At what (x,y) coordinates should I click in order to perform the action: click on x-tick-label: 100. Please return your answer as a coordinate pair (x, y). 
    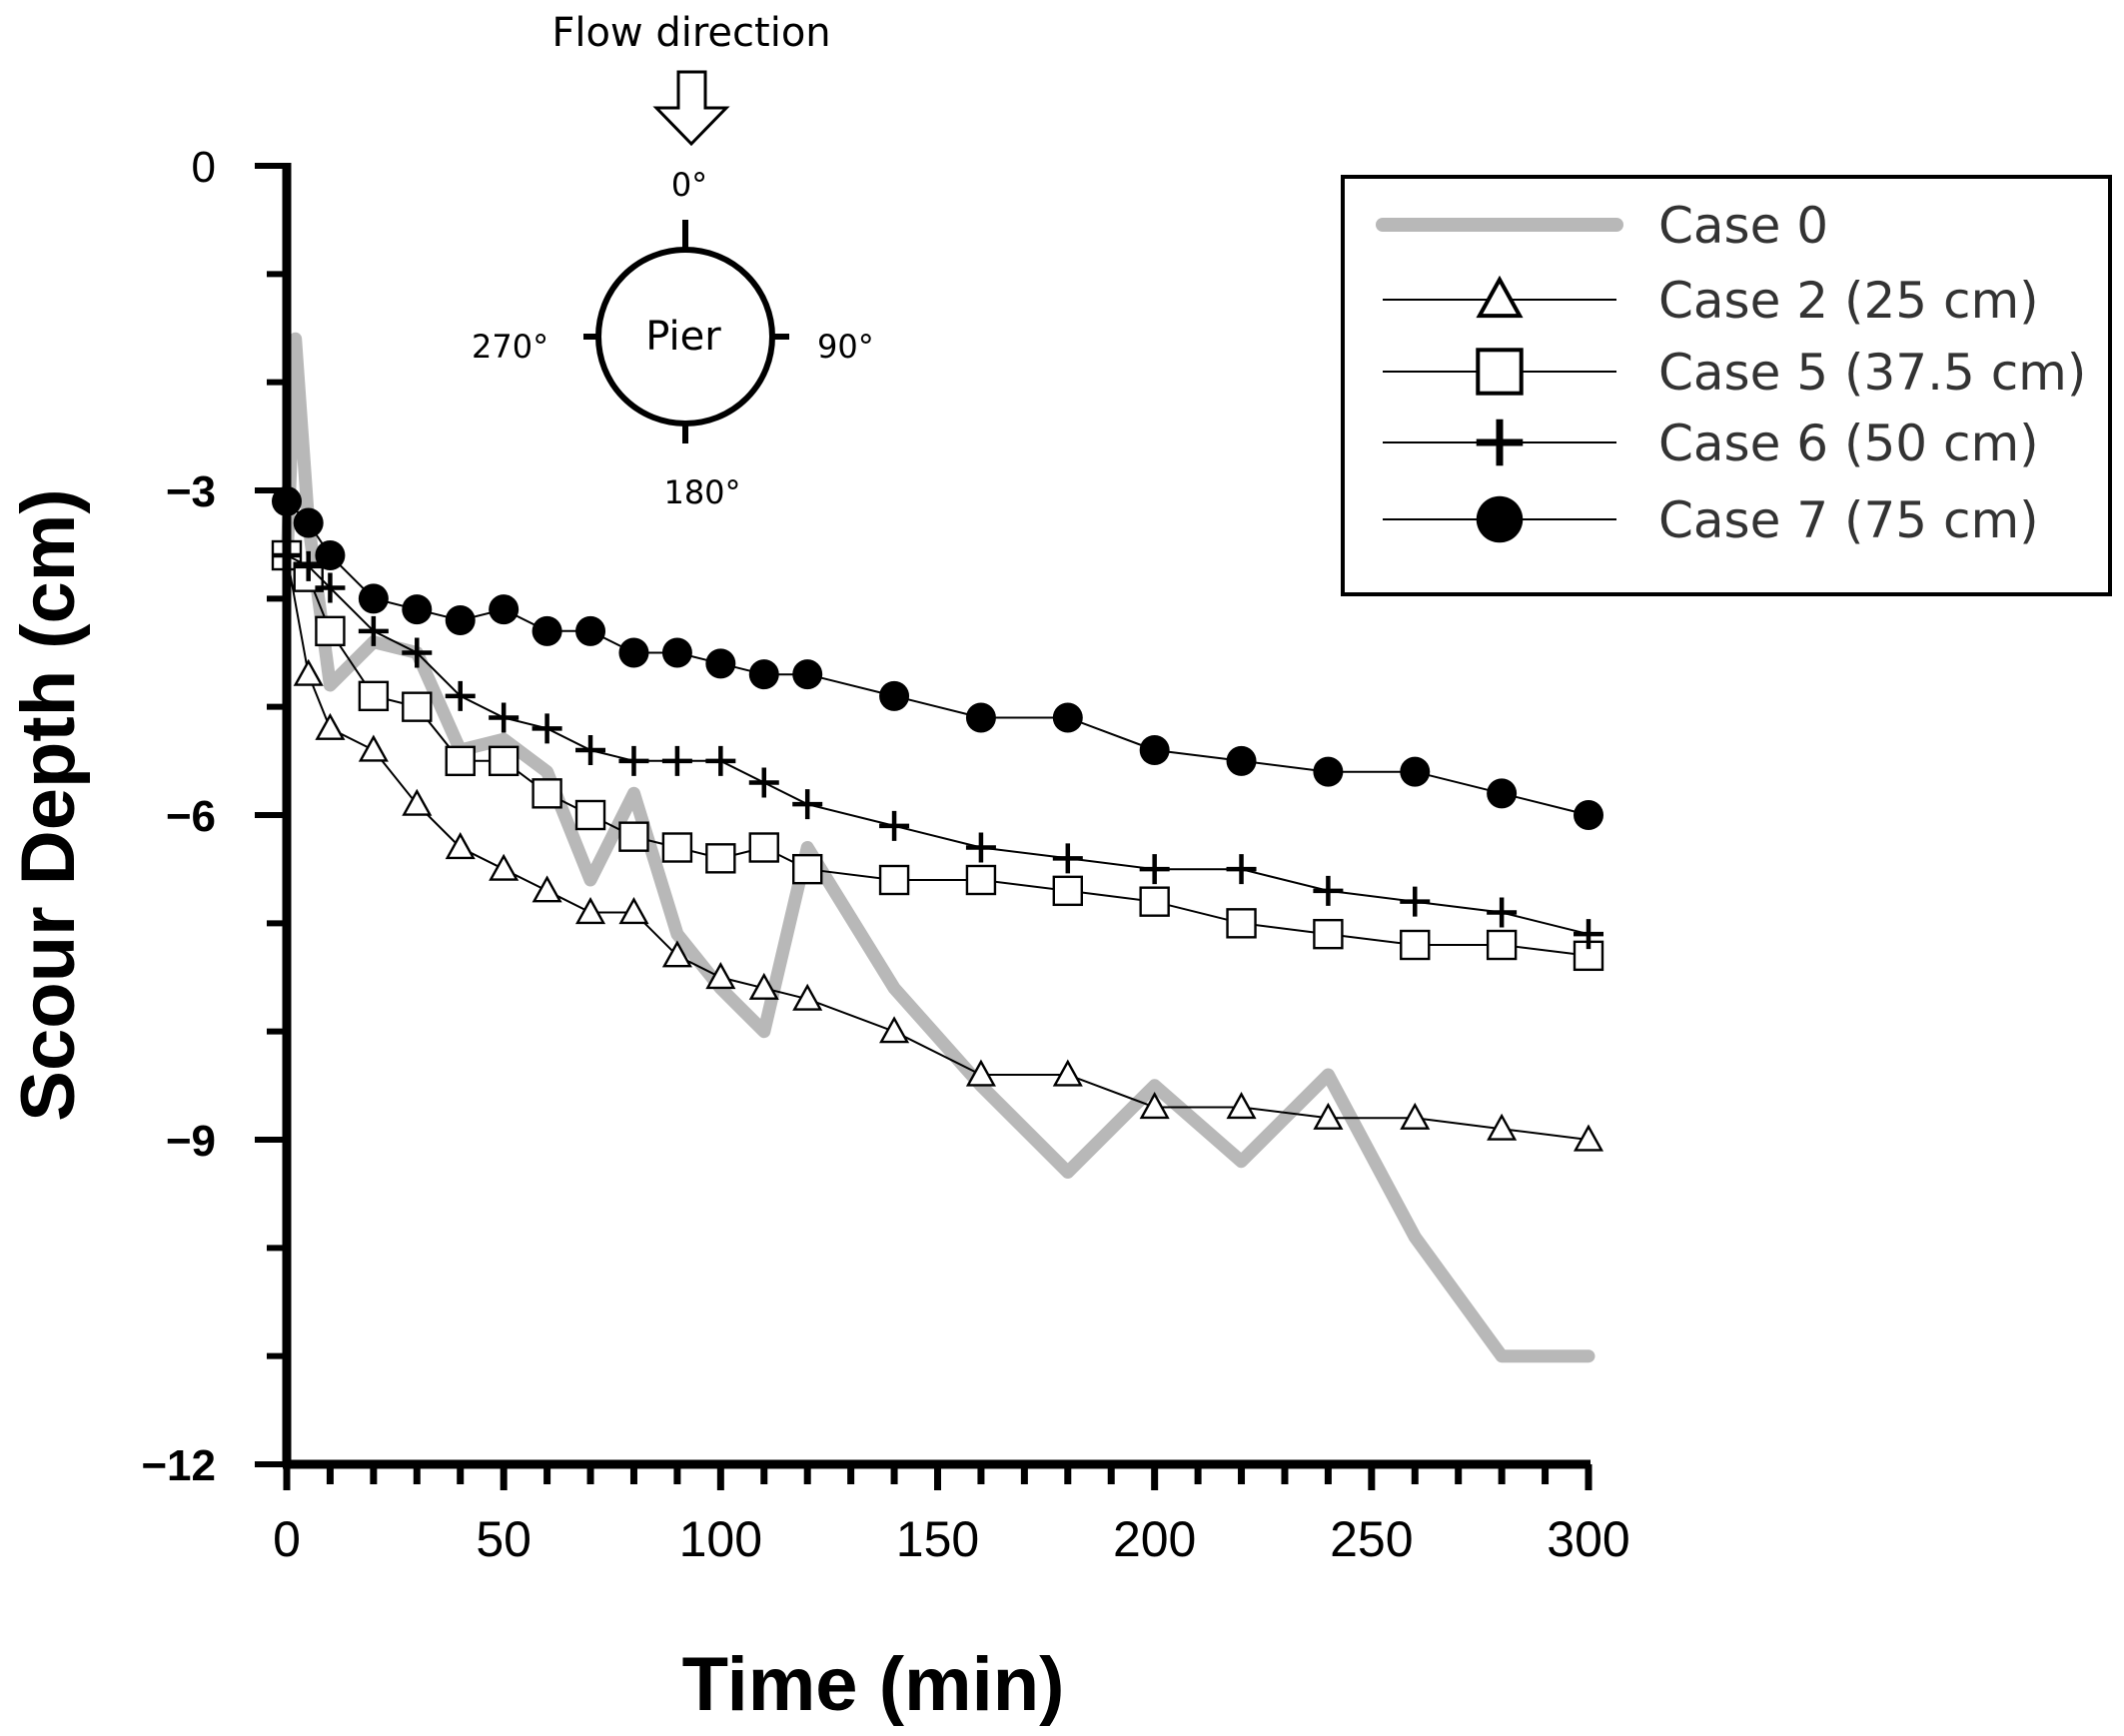
    Looking at the image, I should click on (720, 1539).